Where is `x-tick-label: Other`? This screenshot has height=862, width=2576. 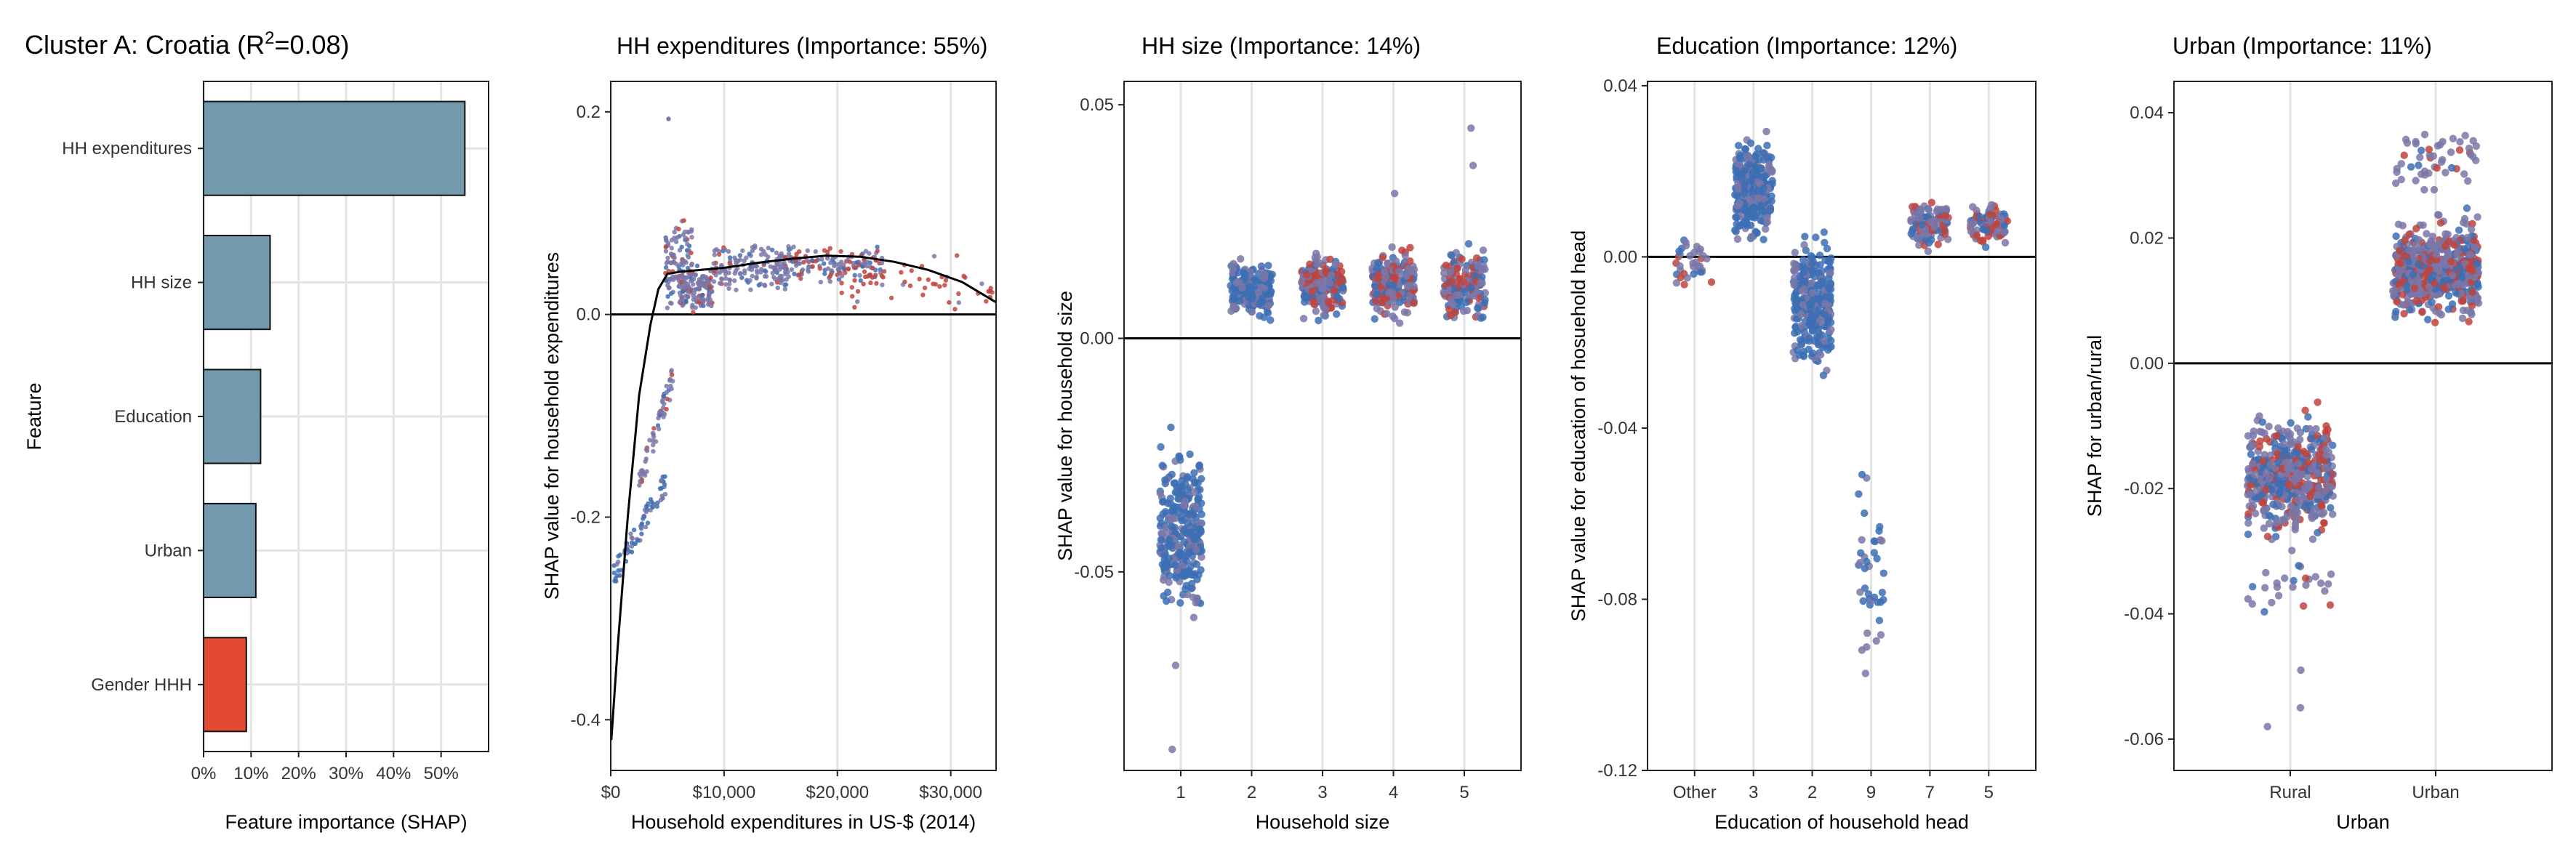
x-tick-label: Other is located at coordinates (1695, 792).